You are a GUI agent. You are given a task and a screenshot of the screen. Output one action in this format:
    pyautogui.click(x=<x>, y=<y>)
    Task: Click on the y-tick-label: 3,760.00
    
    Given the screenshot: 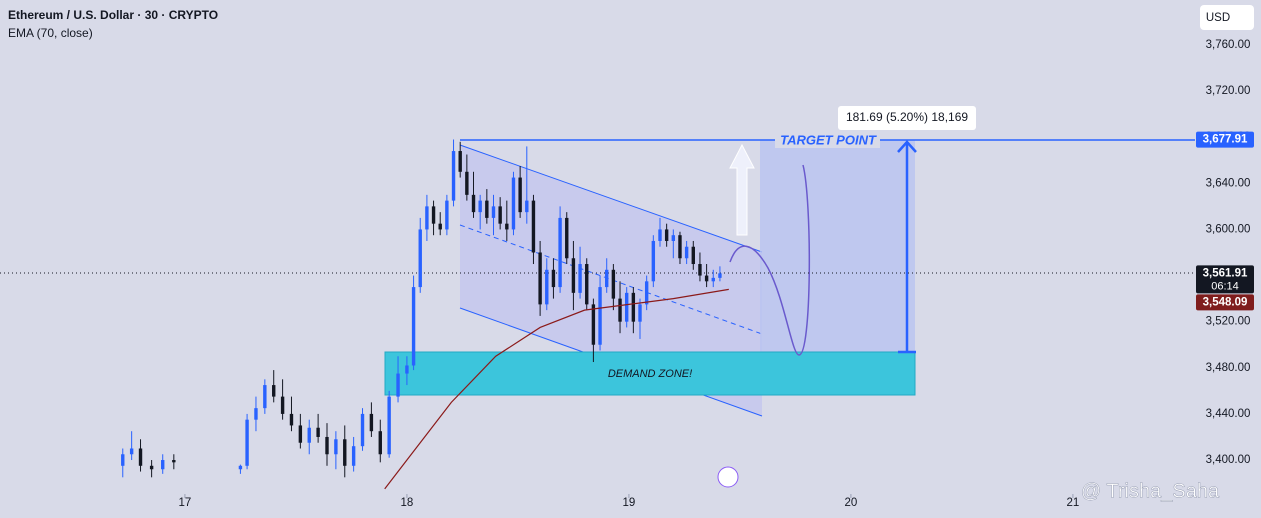 What is the action you would take?
    pyautogui.click(x=1228, y=45)
    